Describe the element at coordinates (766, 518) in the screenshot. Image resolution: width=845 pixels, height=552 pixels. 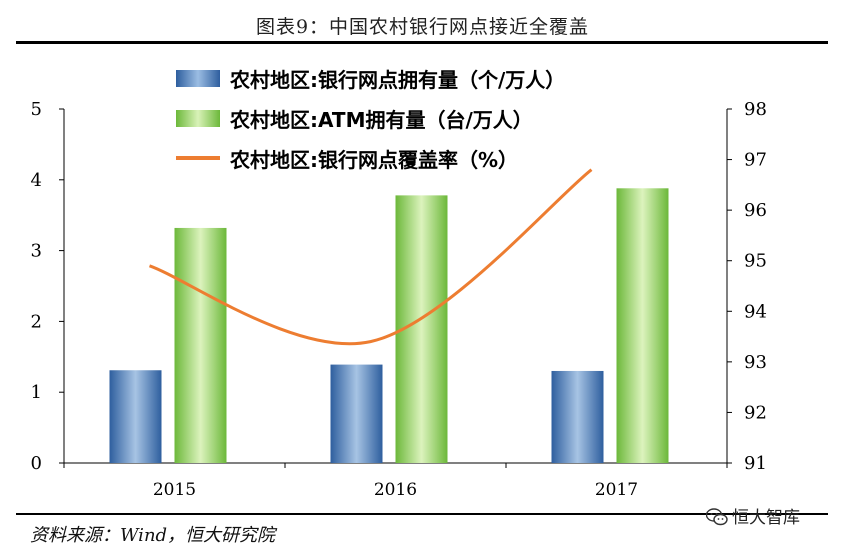
I see `watermark-text: 恒大智库` at that location.